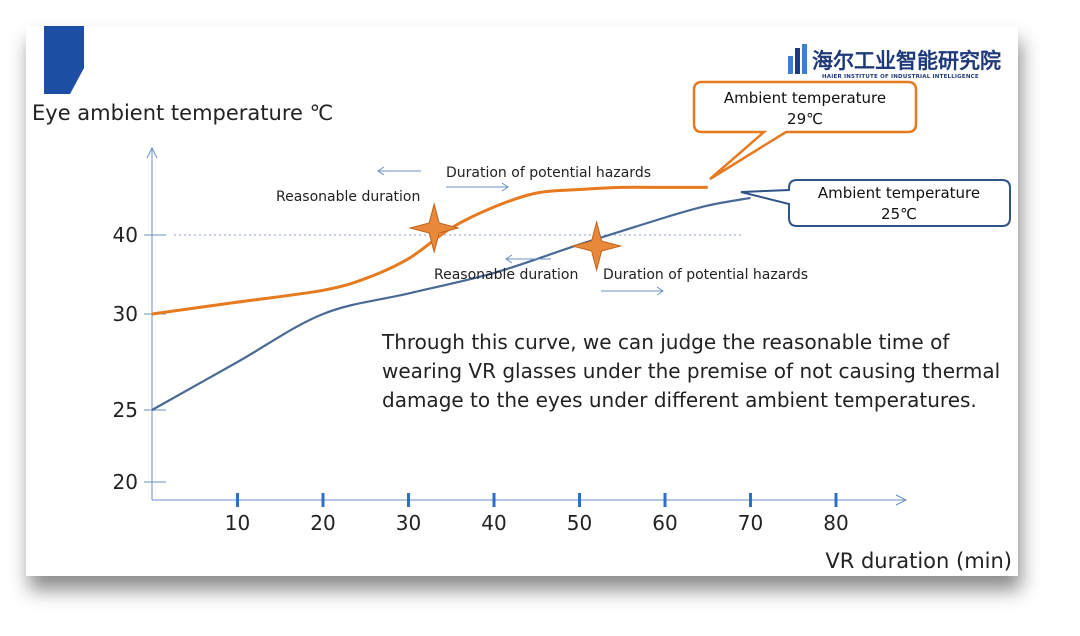  I want to click on annotation-lower-left: Reasonable duration, so click(506, 275).